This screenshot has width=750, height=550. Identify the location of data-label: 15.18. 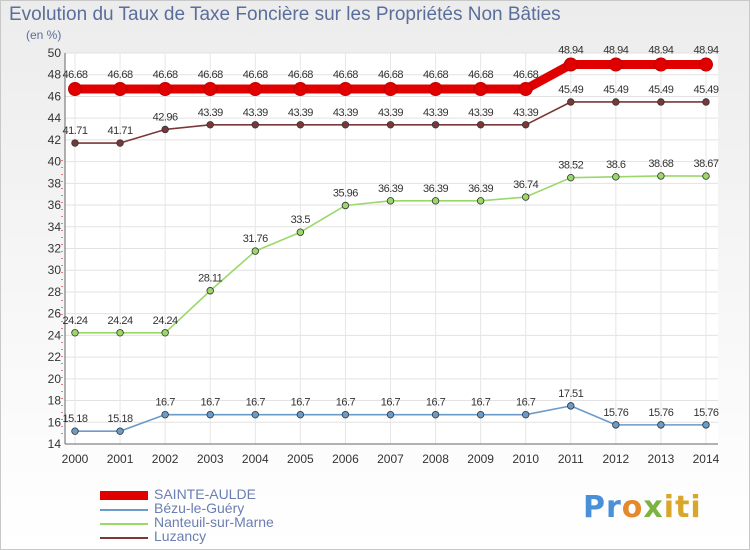
(74, 419).